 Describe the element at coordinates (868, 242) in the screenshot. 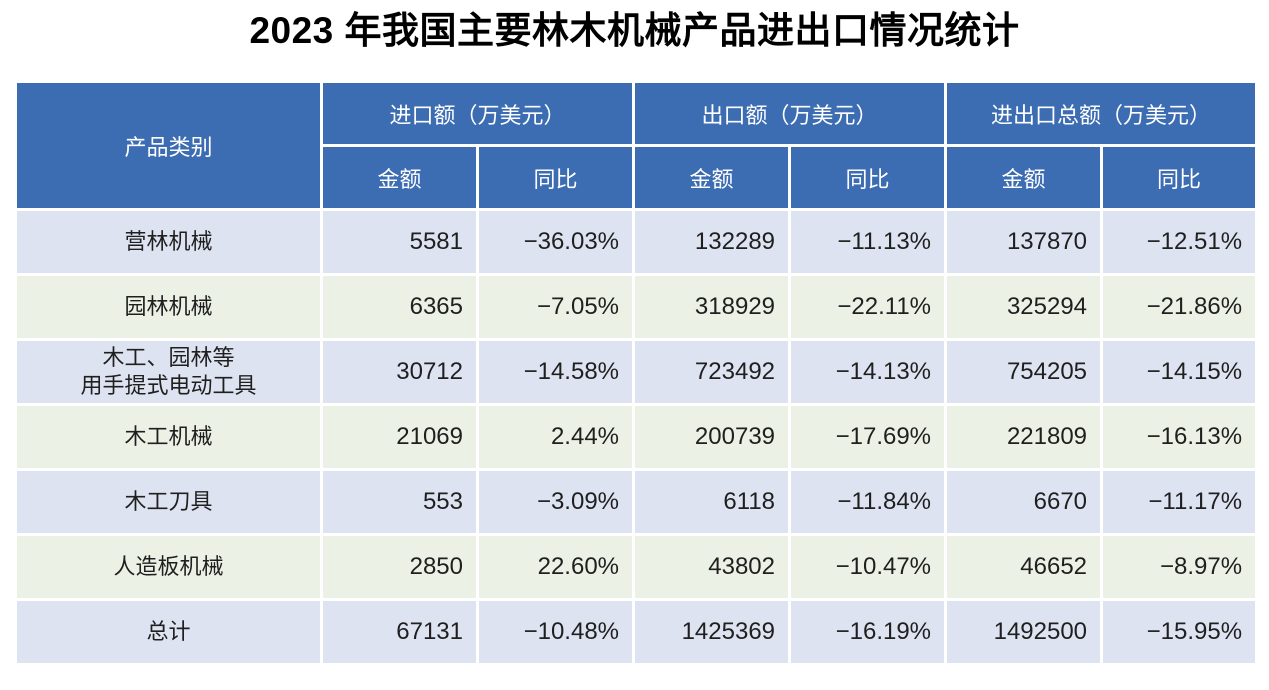

I see `cell-export-yoy: −11.13%` at that location.